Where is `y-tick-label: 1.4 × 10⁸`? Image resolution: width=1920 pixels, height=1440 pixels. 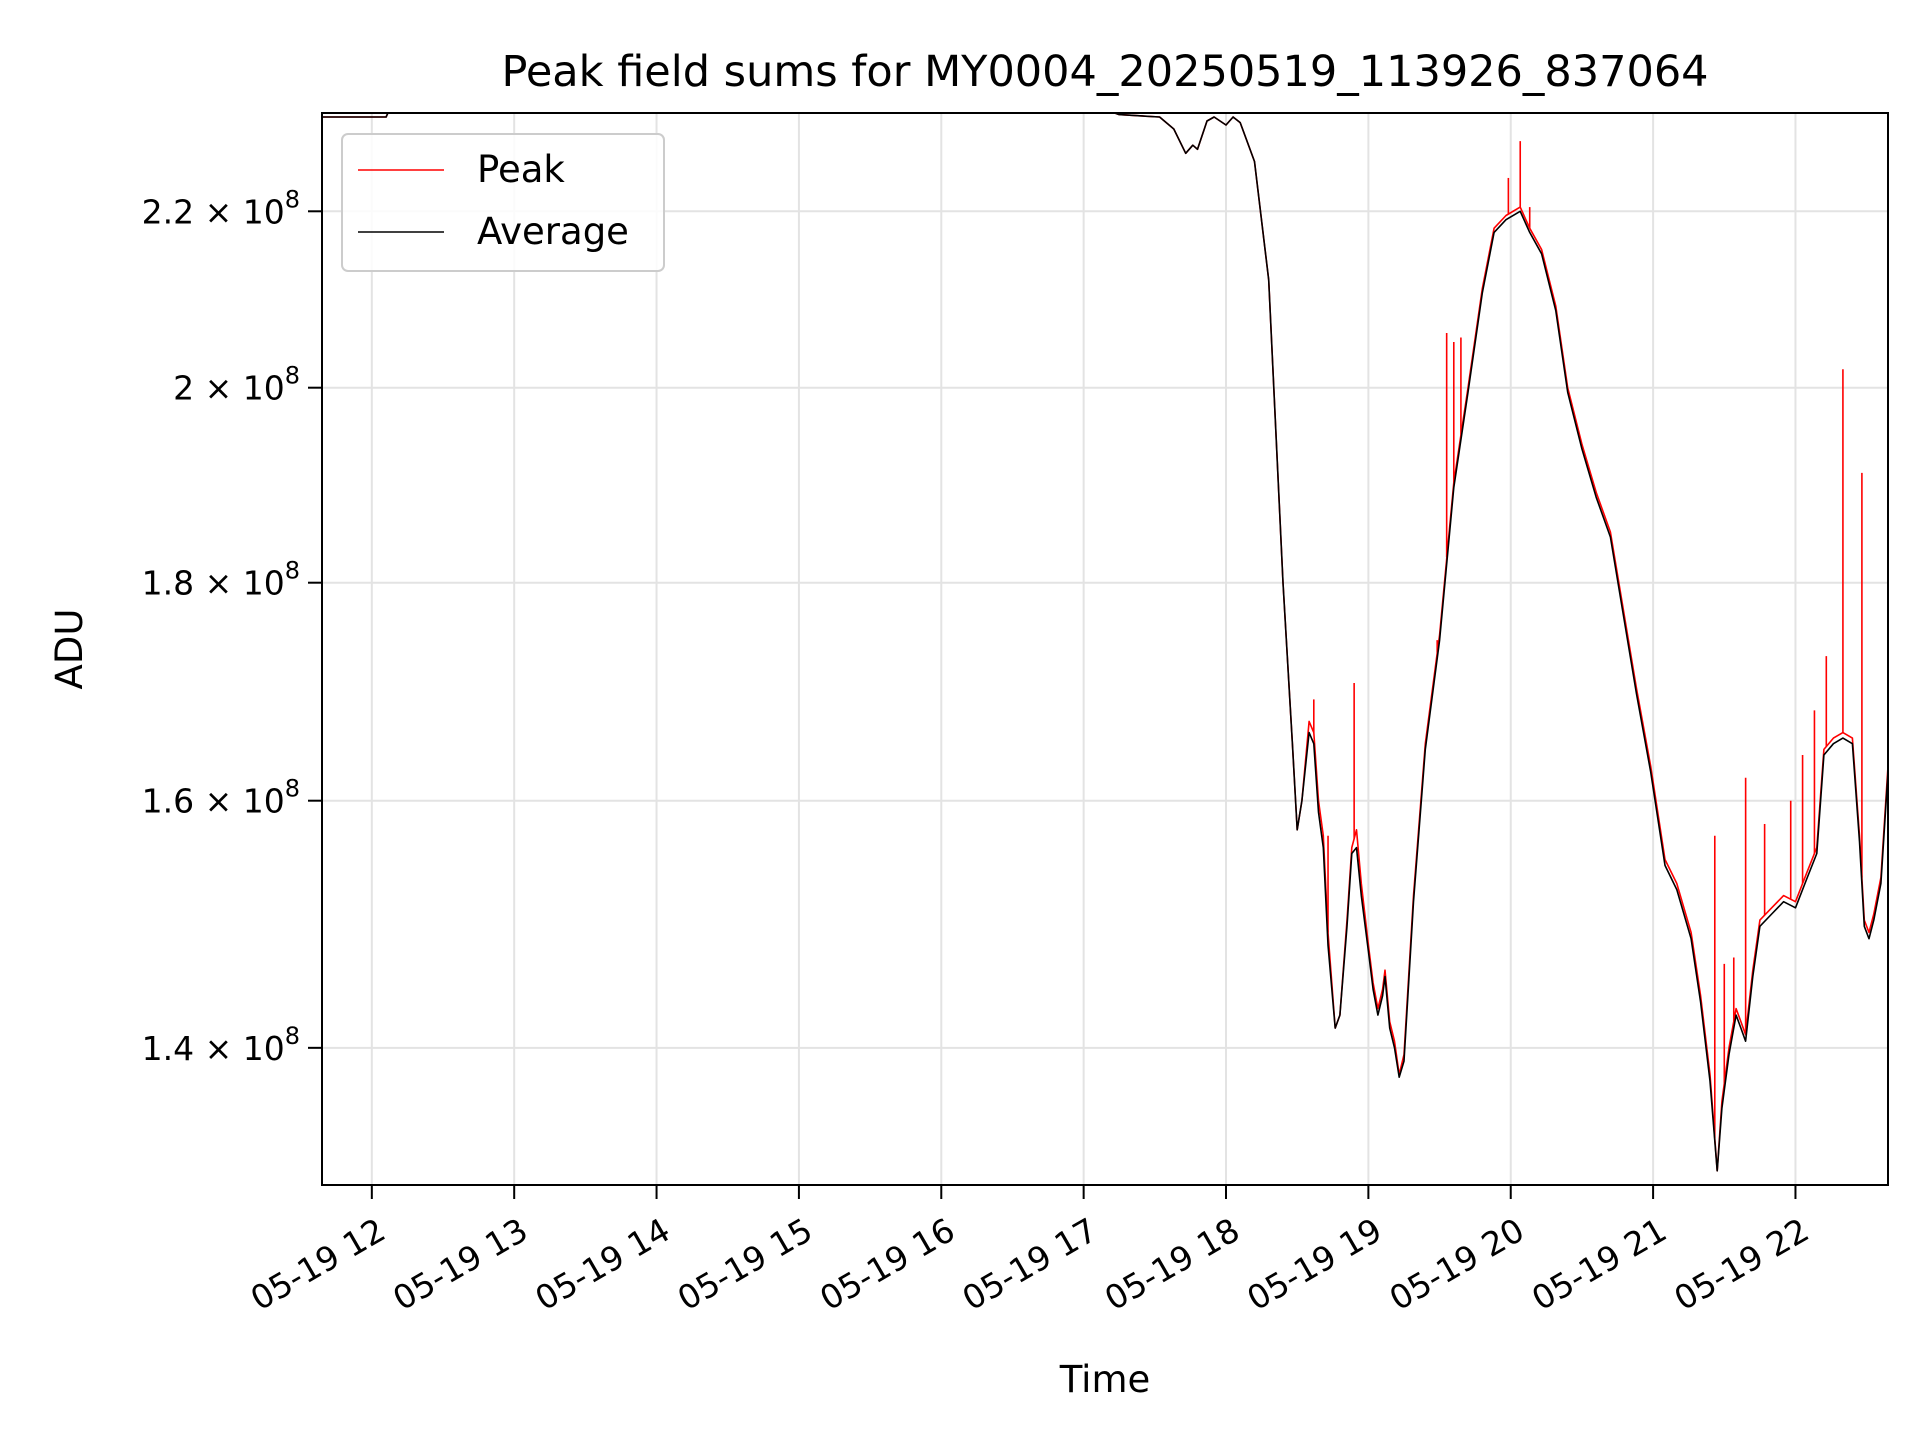 y-tick-label: 1.4 × 10⁸ is located at coordinates (221, 1045).